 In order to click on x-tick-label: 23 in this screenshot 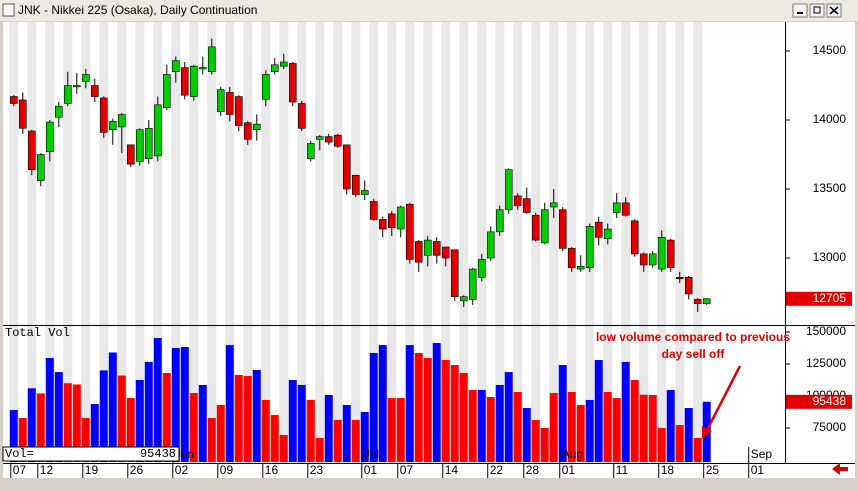, I will do `click(317, 470)`.